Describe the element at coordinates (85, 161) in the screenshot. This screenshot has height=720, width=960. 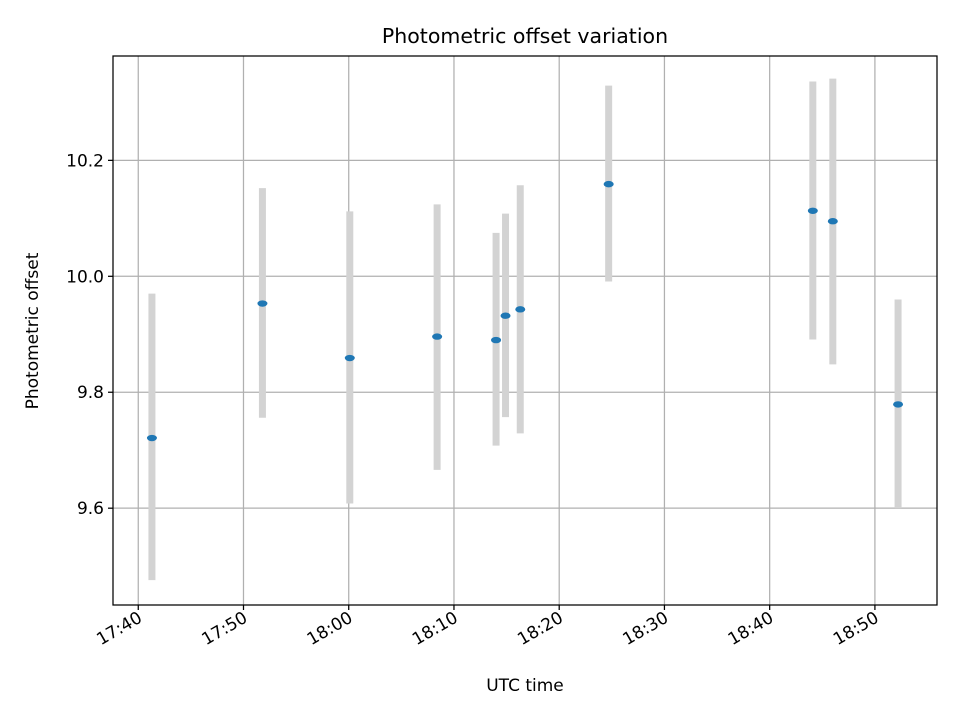
I see `y-tick-label: 10.2` at that location.